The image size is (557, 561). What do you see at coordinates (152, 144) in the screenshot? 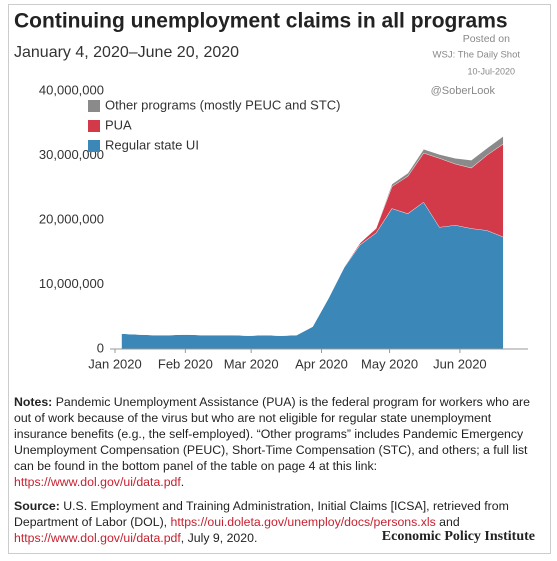
I see `legend-label: Regular state UI` at bounding box center [152, 144].